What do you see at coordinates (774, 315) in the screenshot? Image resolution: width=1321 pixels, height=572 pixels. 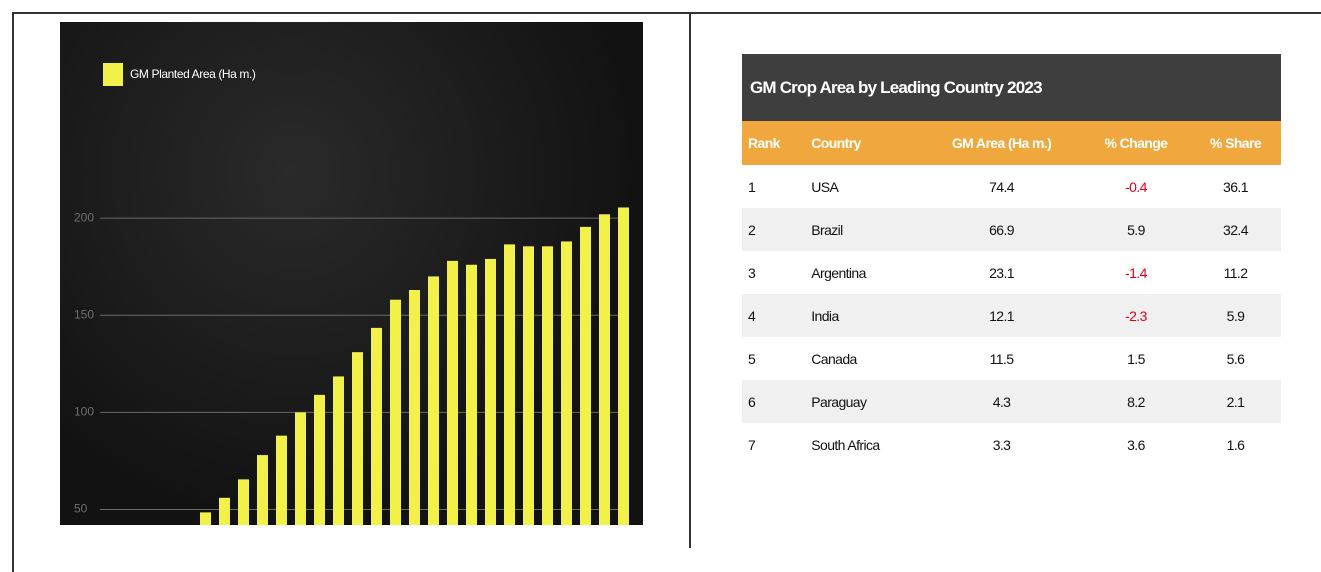 I see `table-cell: 4` at bounding box center [774, 315].